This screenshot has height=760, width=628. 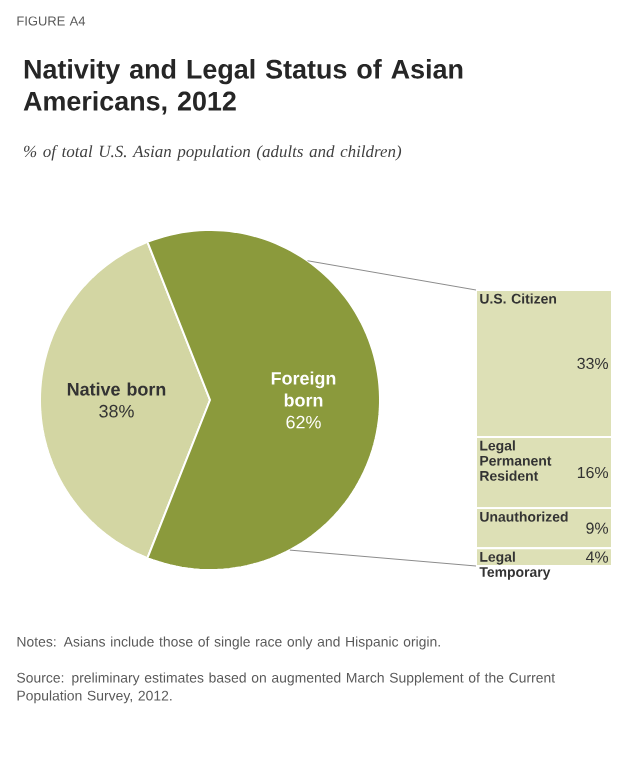 I want to click on chart-title: Nativity and Legal Status of Asian Americans, 2012, so click(x=243, y=87).